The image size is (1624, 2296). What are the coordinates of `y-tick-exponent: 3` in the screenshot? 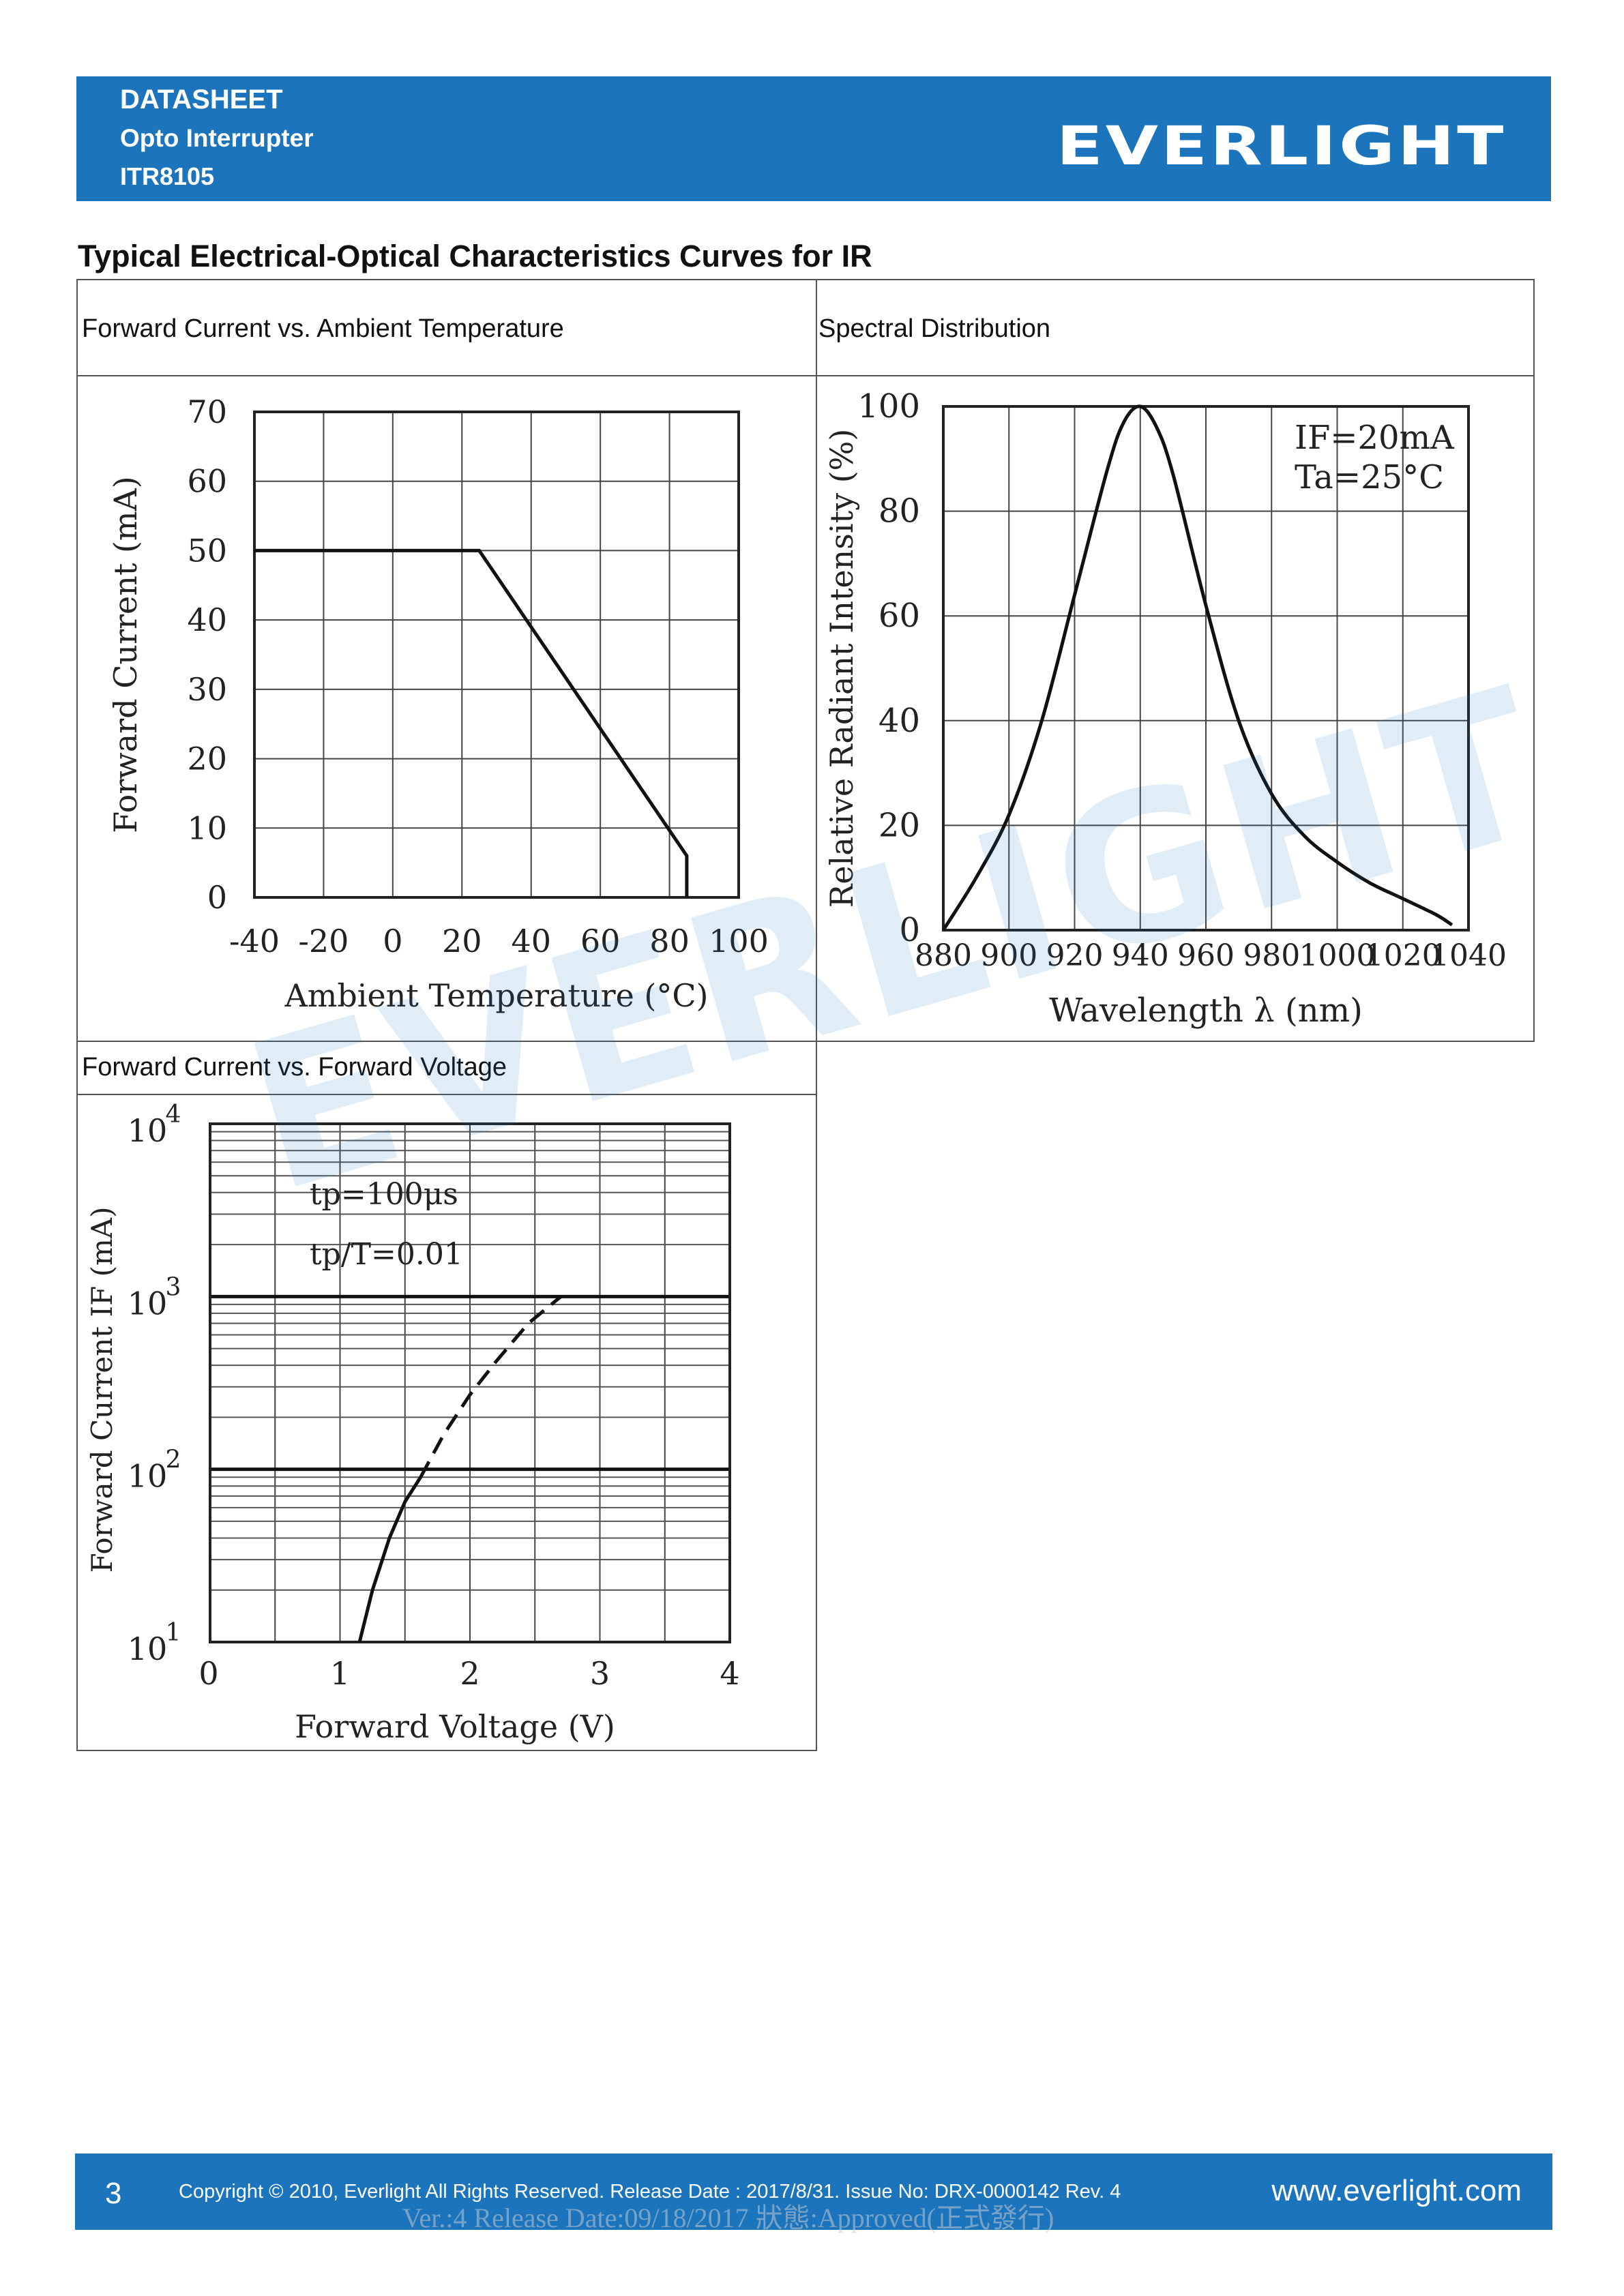 It's located at (173, 1287).